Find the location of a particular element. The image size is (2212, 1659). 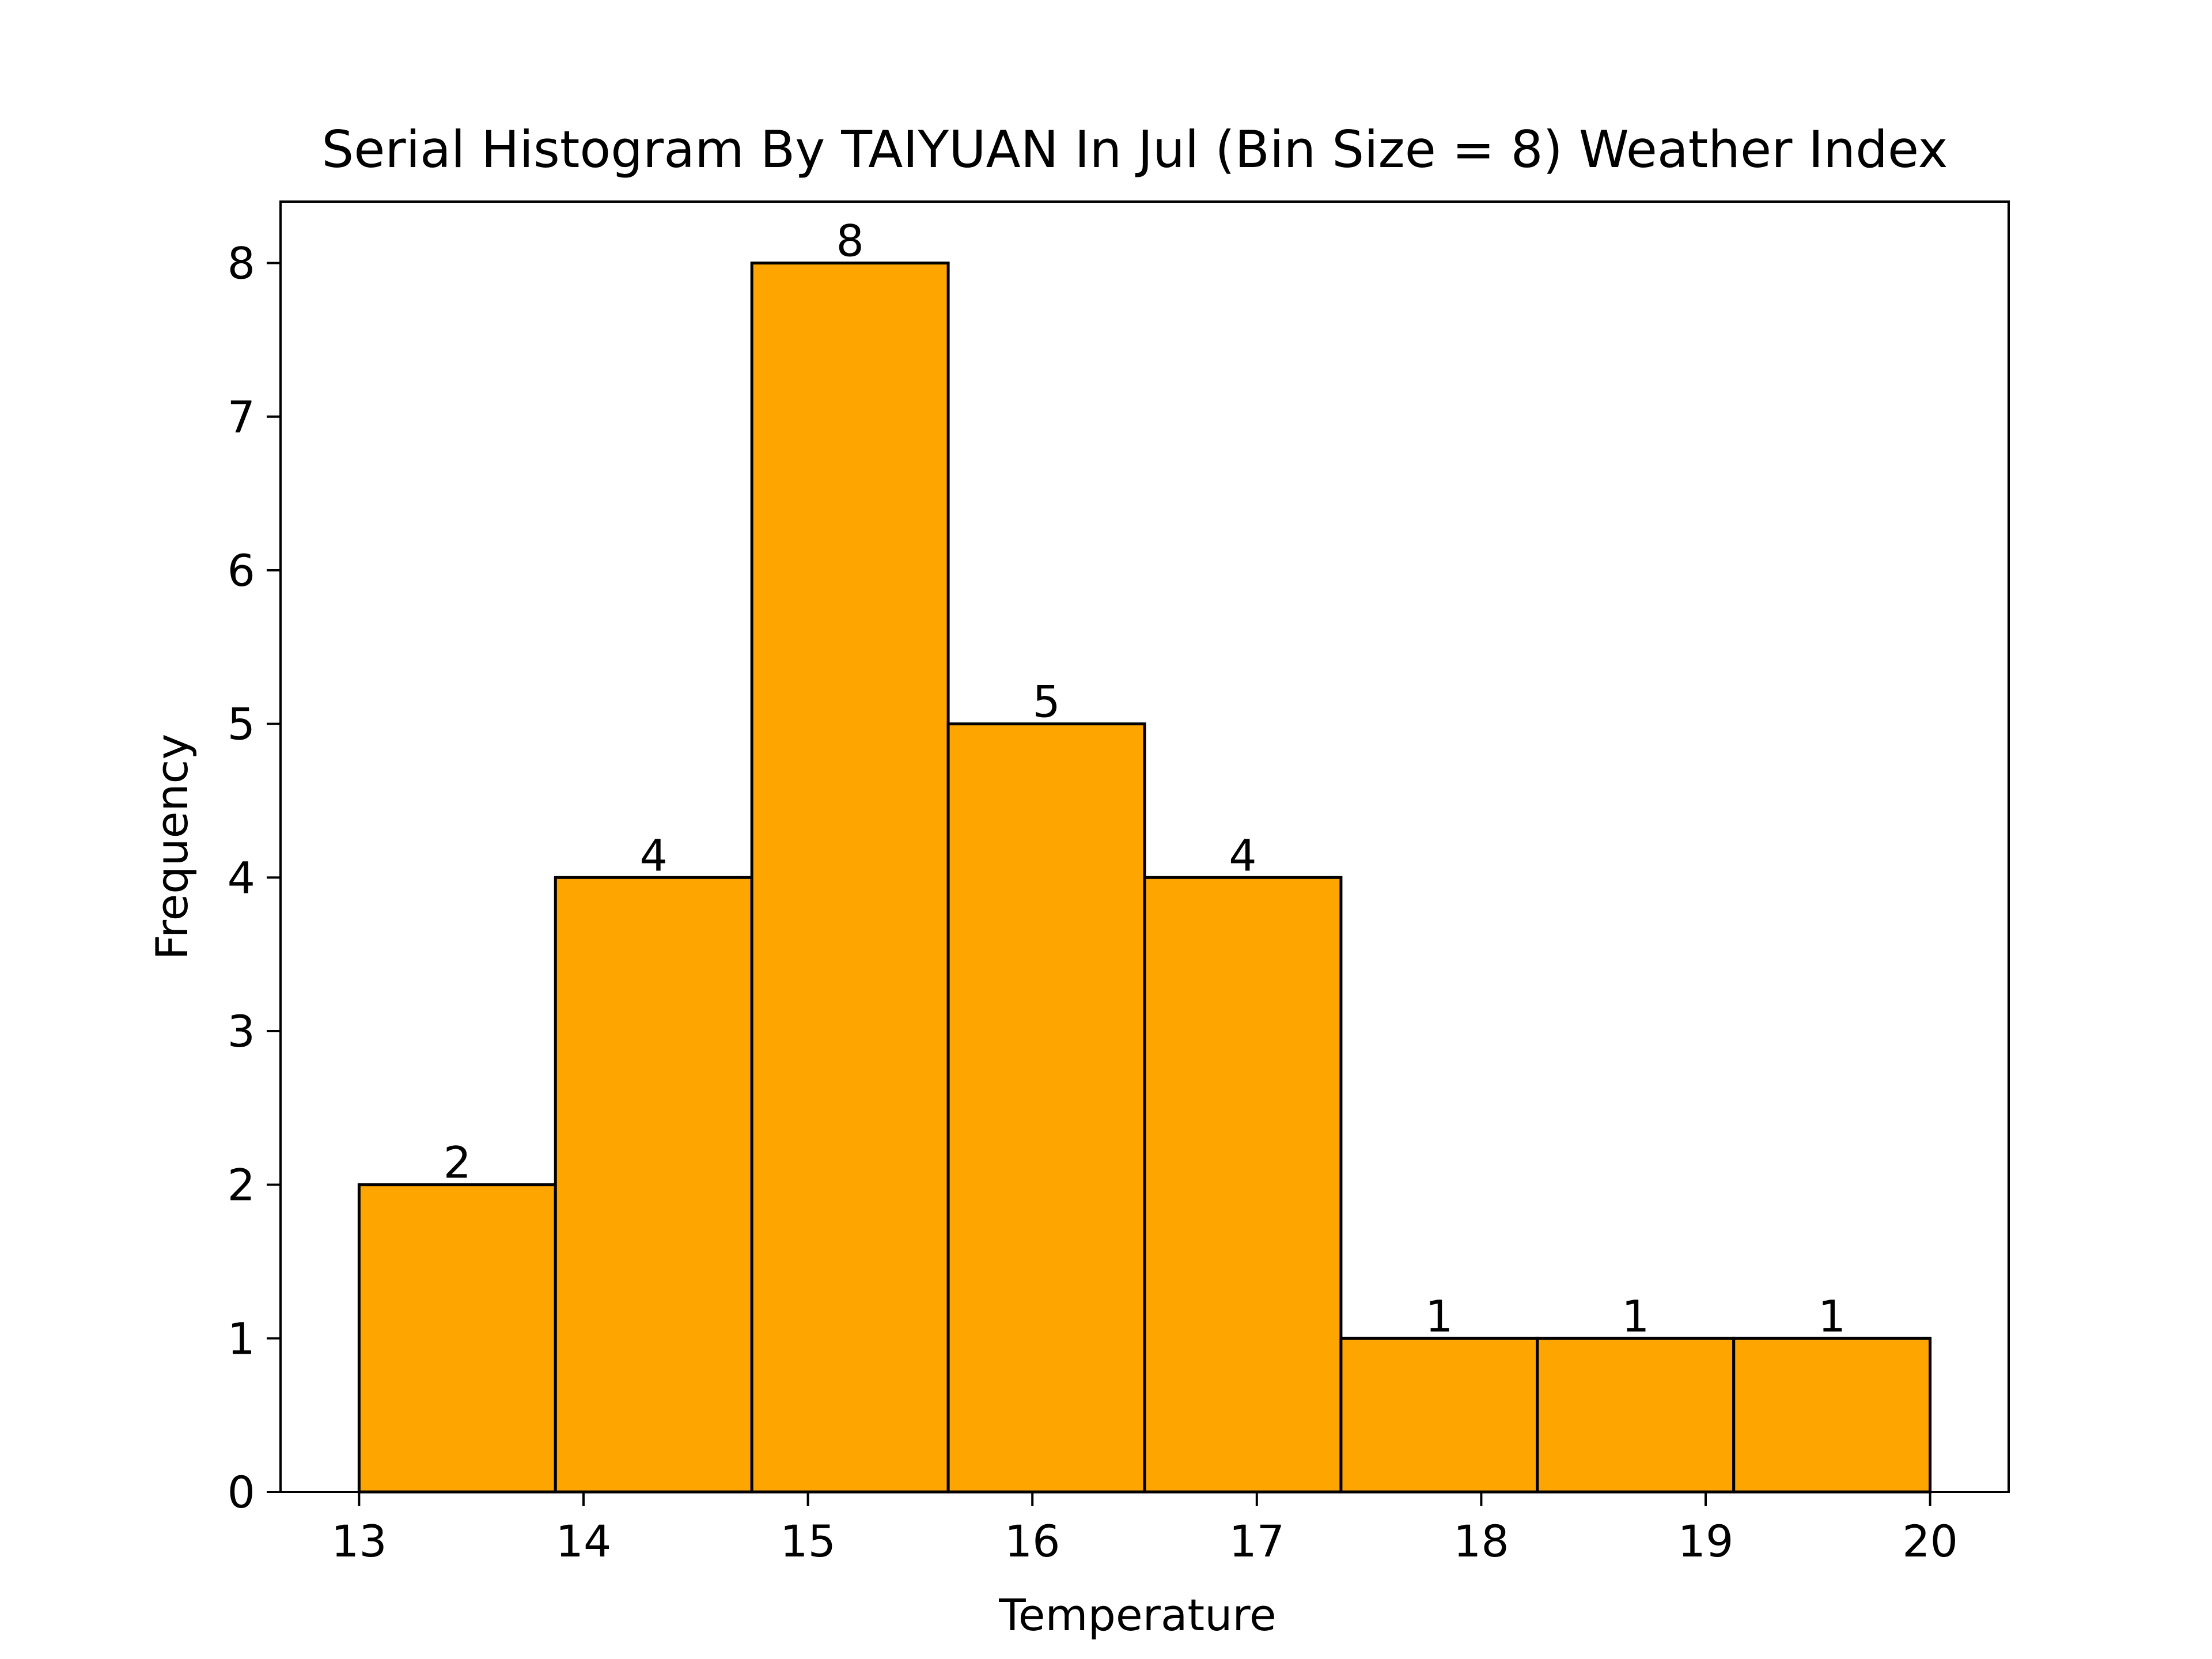

y-tick-label: 4 is located at coordinates (241, 877).